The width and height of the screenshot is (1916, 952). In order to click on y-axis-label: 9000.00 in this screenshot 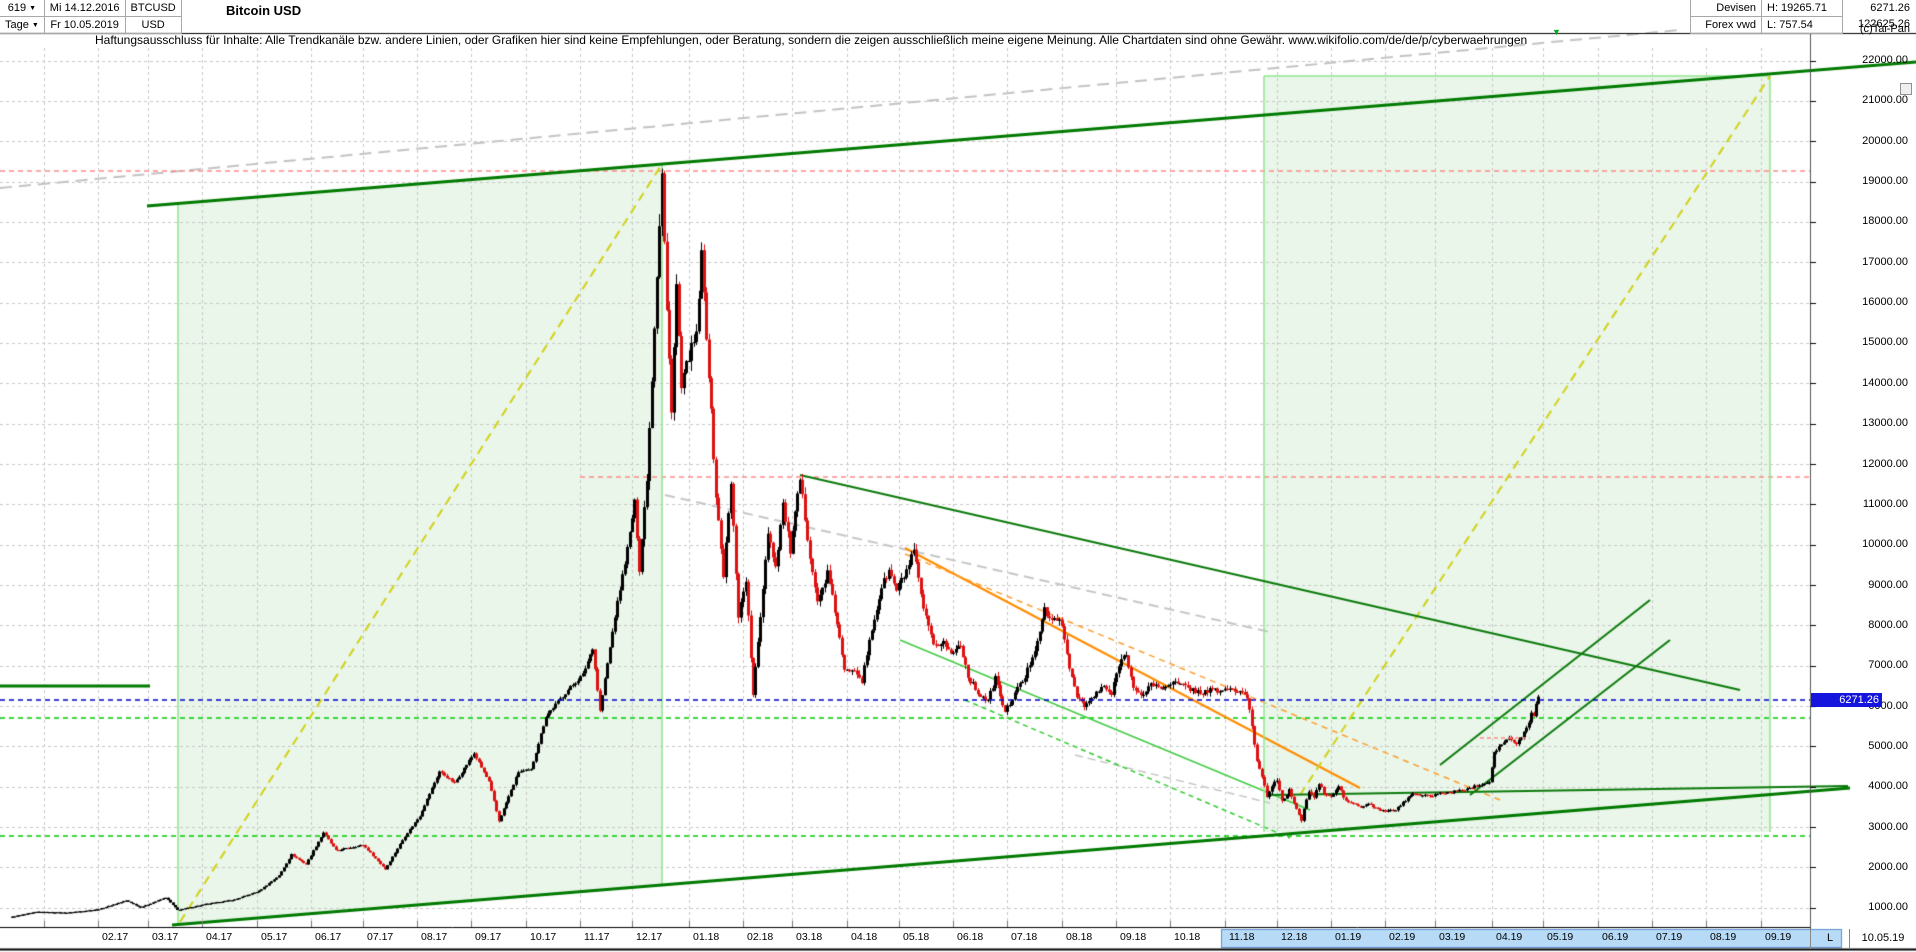, I will do `click(1888, 584)`.